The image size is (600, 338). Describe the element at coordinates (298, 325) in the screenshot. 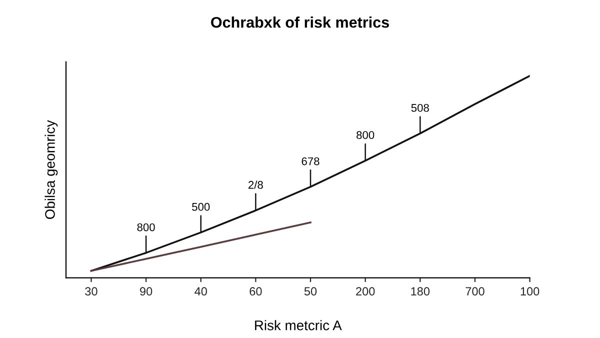

I see `x-axis-title: Risk metcric A` at that location.